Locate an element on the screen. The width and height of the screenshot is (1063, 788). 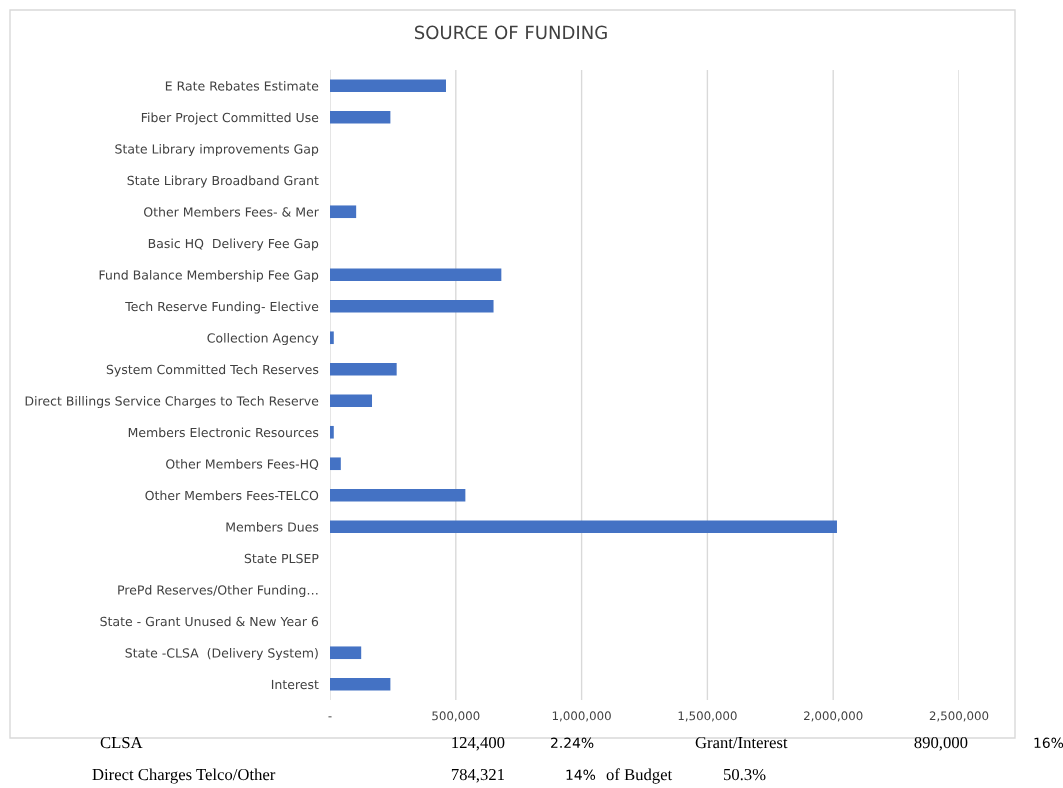
text: 784,321 is located at coordinates (477, 775).